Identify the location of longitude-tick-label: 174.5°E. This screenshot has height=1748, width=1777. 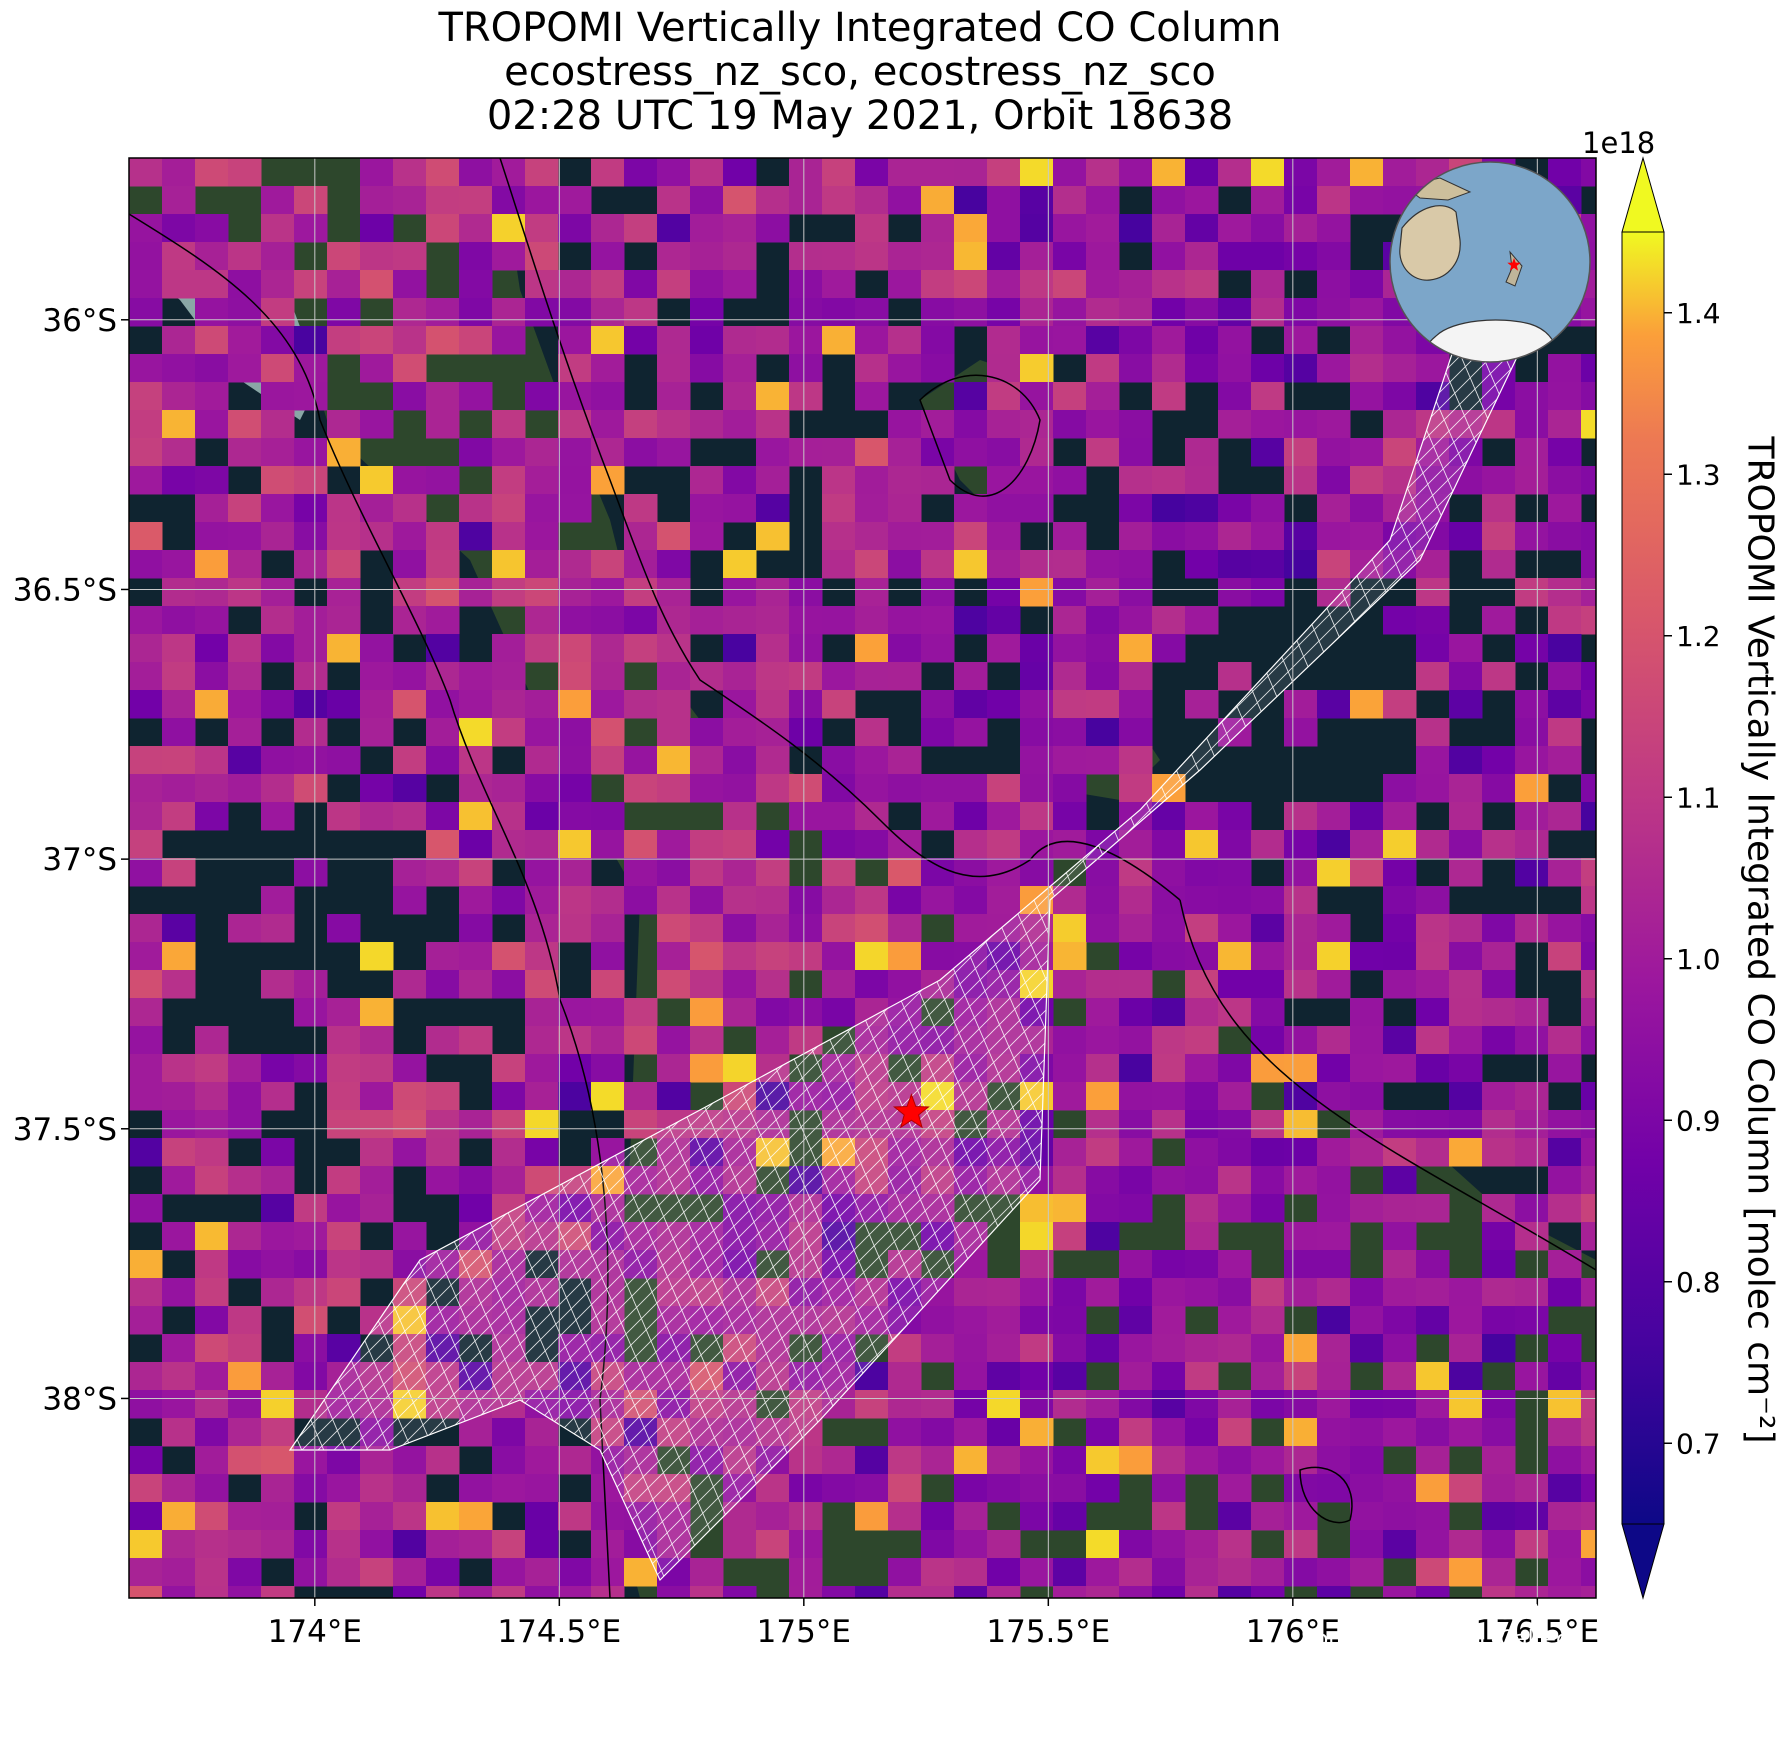
(559, 1632).